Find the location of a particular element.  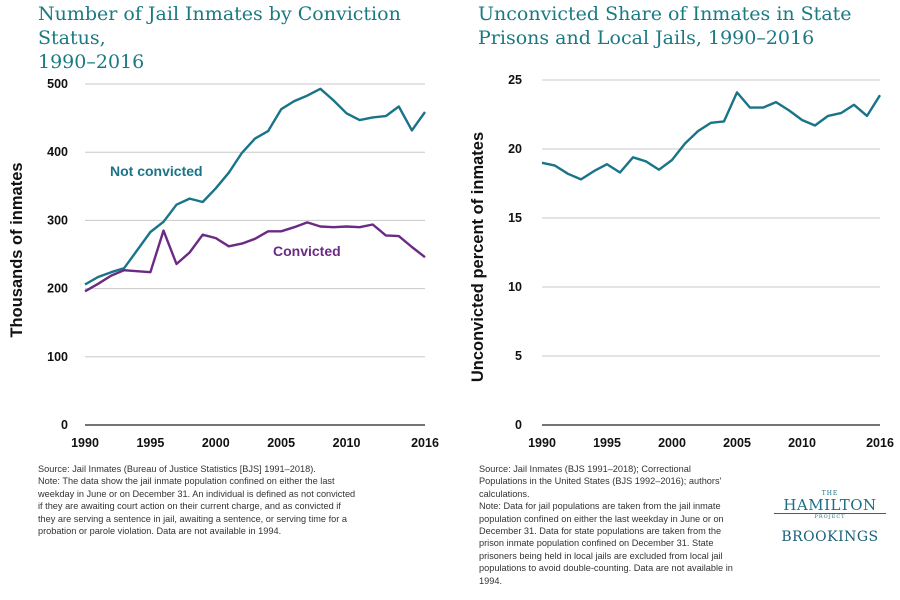

right-title-line1: Unconvicted Share of Inmates in State is located at coordinates (665, 14).